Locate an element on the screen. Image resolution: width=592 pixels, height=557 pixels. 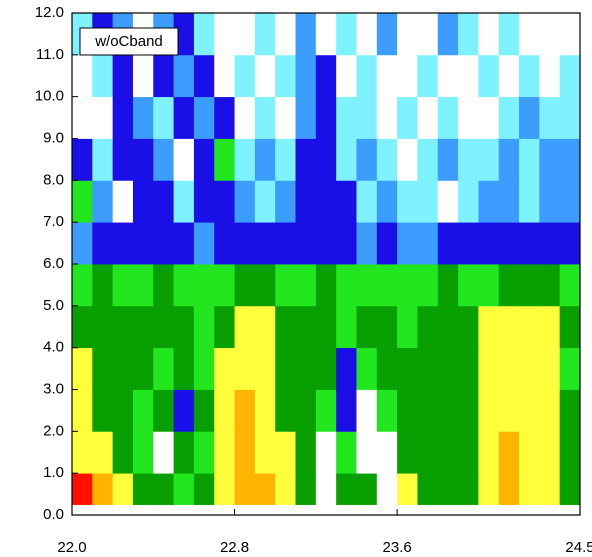
x-tick-label: 24.5 is located at coordinates (578, 547).